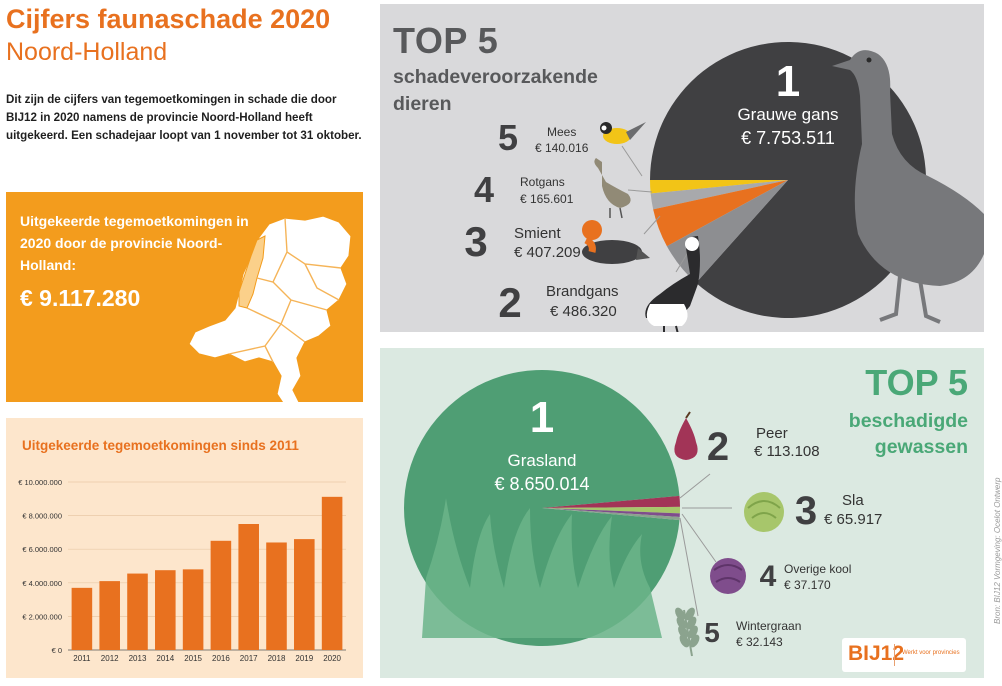 This screenshot has height=686, width=1002. I want to click on barnacle-neck-back, so click(672, 277).